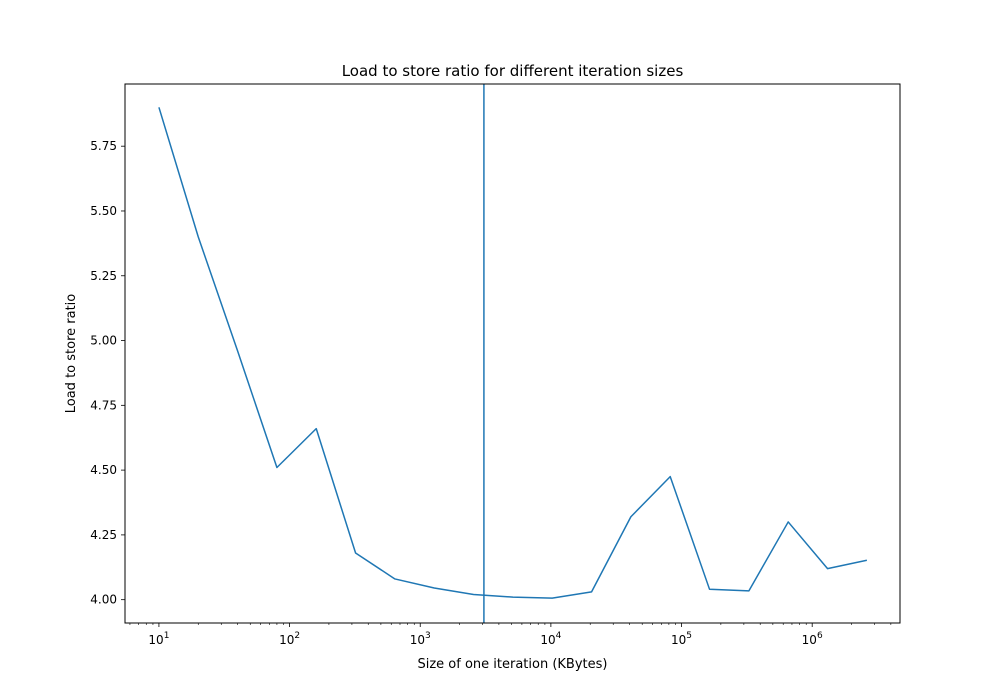  What do you see at coordinates (512, 664) in the screenshot?
I see `x-axis-label: Size of one iteration (KBytes)` at bounding box center [512, 664].